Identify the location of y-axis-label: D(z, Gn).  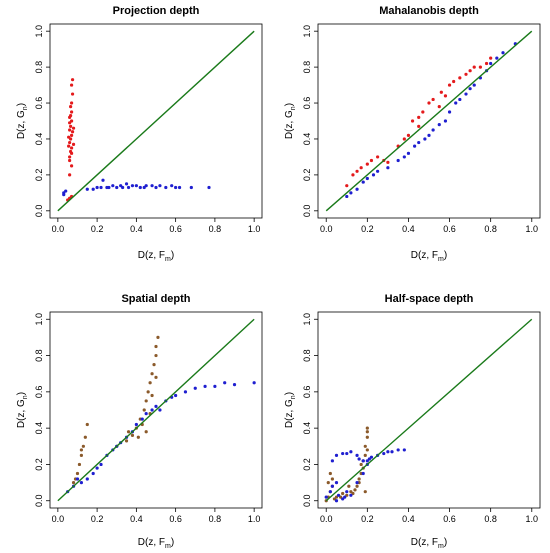
(290, 121).